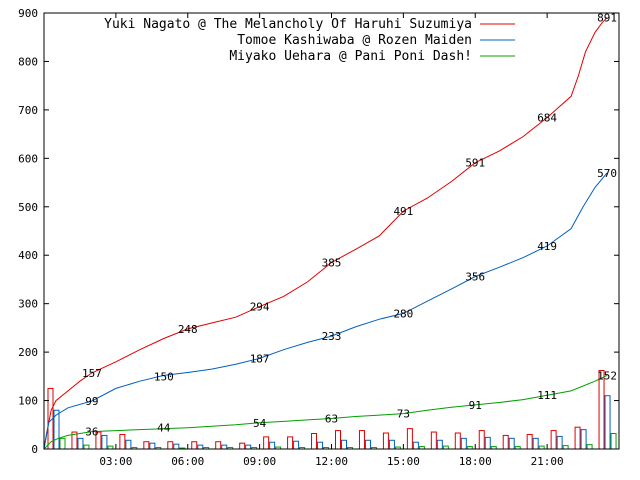 Image resolution: width=640 pixels, height=480 pixels. I want to click on data-label: 233, so click(332, 336).